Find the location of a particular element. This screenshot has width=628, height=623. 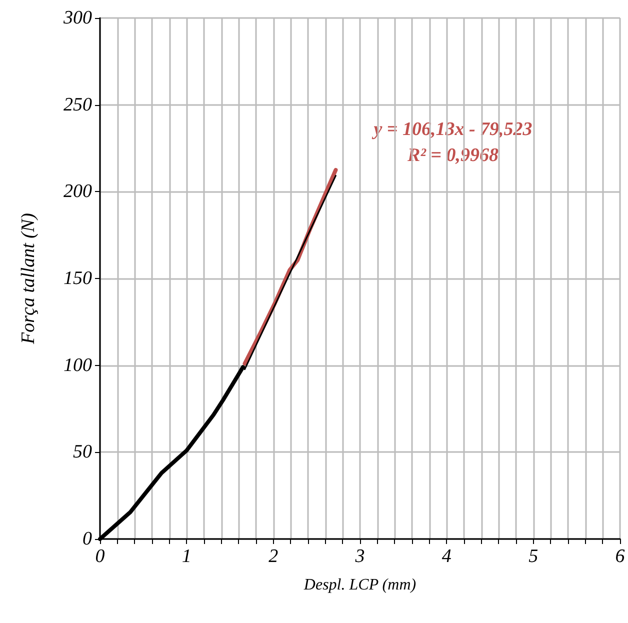

x-axis-title: Despl. LCP (mm) is located at coordinates (359, 585).